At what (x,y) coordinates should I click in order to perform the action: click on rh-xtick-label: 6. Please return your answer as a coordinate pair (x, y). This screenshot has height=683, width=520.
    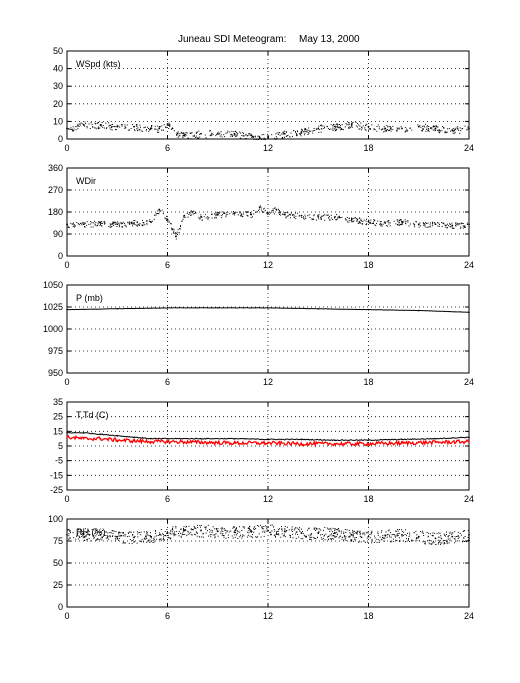
    Looking at the image, I should click on (167, 616).